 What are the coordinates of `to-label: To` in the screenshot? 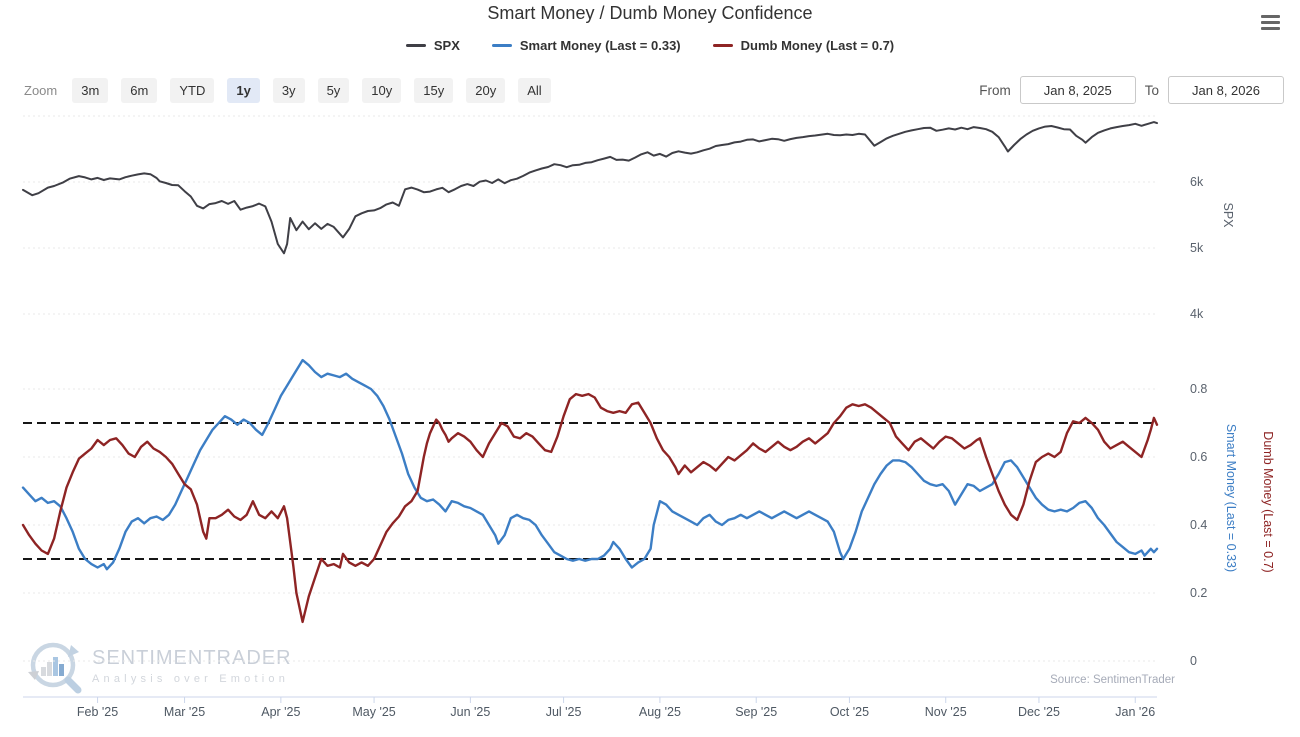 It's located at (1151, 90).